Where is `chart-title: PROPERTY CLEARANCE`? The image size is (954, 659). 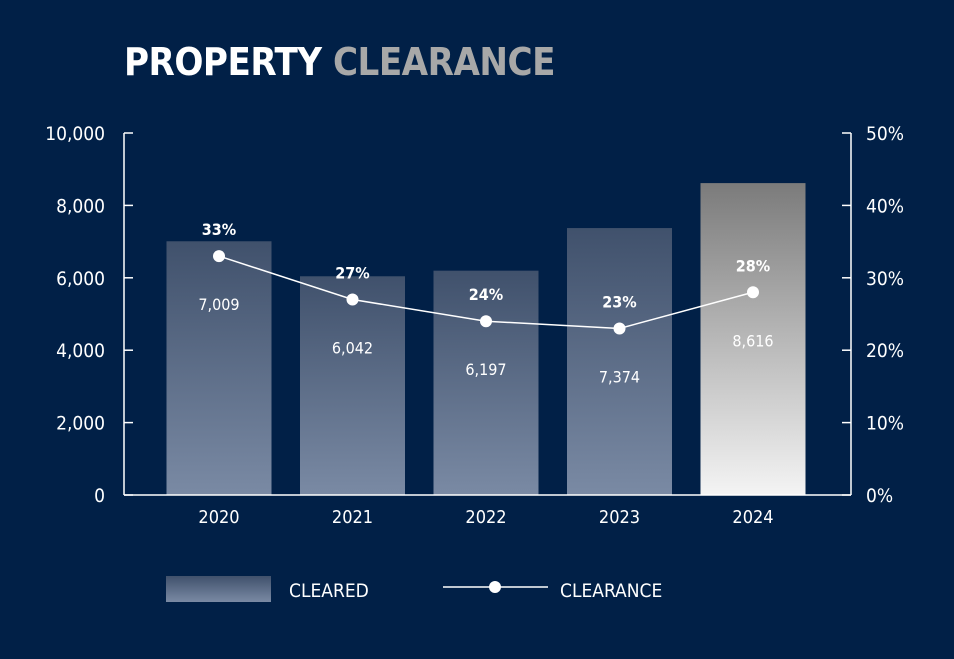
chart-title: PROPERTY CLEARANCE is located at coordinates (340, 62).